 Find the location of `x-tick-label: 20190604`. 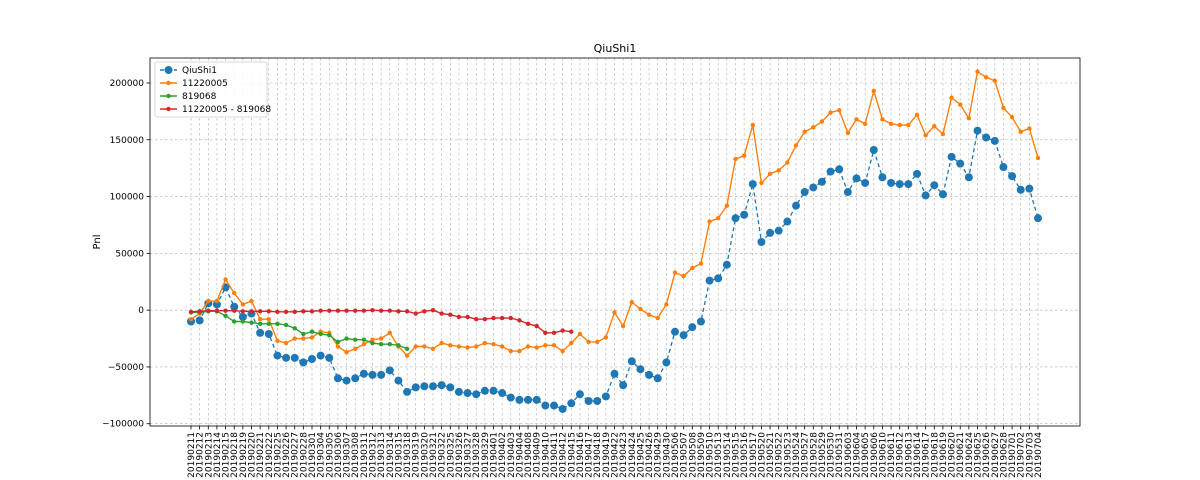

x-tick-label: 20190604 is located at coordinates (858, 455).